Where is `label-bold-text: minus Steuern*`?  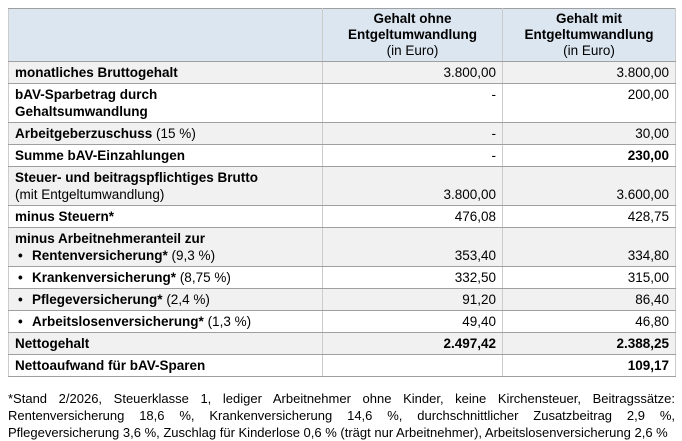 label-bold-text: minus Steuern* is located at coordinates (65, 216).